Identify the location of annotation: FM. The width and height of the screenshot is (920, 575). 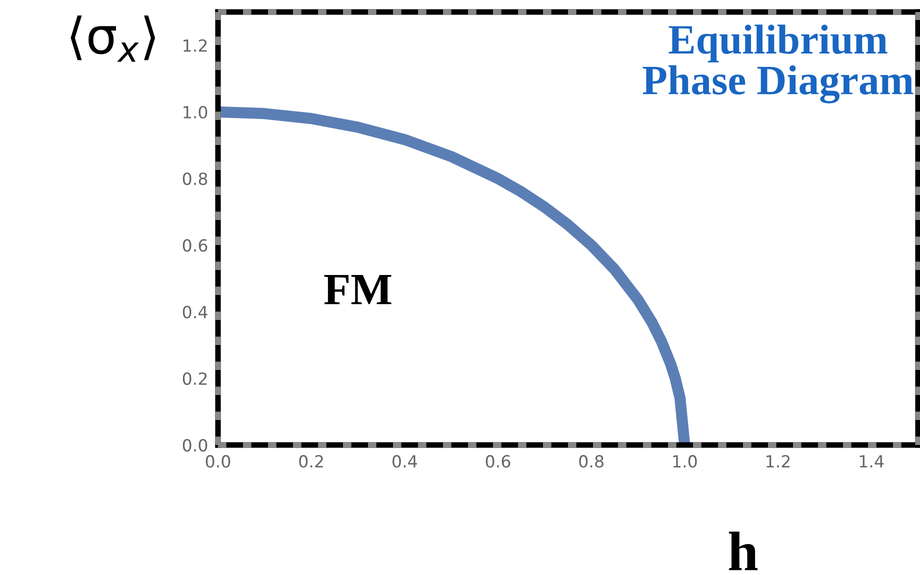
(358, 289).